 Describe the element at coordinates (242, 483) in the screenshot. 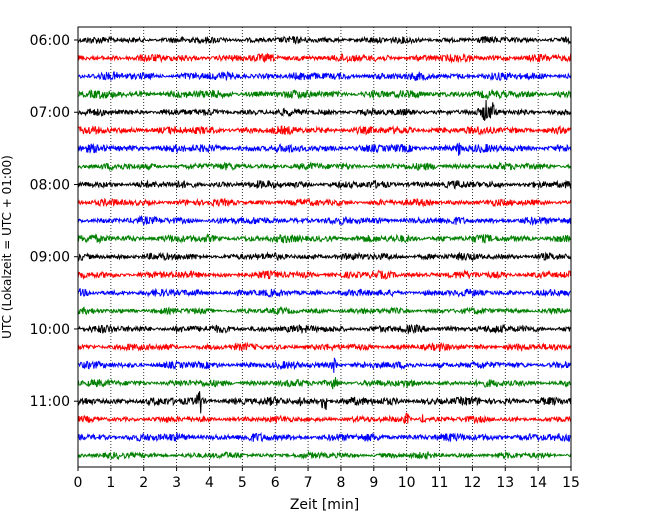

I see `x-tick-label: 5` at that location.